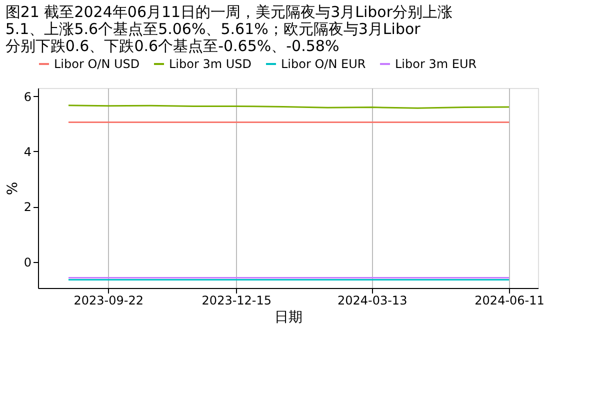  Describe the element at coordinates (323, 64) in the screenshot. I see `legend-label: Libor O/N EUR` at that location.